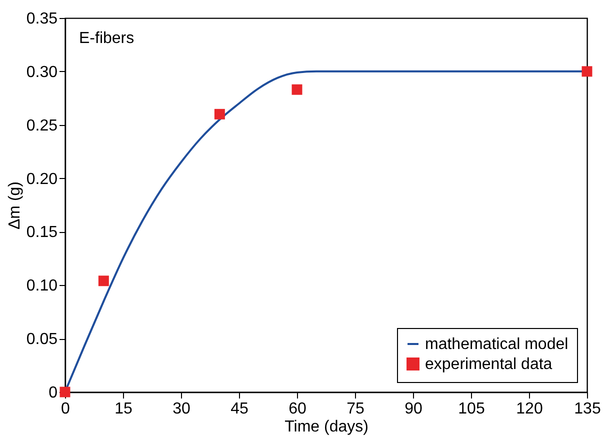  I want to click on y-tick-label: 0.05, so click(42, 339).